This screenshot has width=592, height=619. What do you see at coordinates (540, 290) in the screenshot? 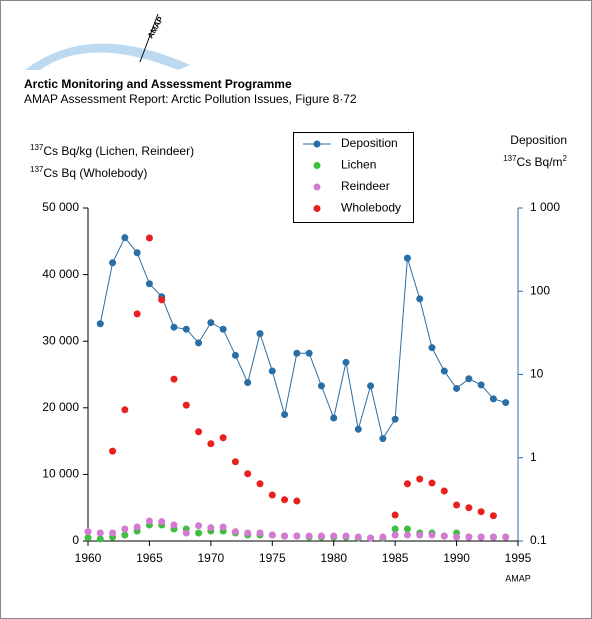
I see `y2-tick-label: 100` at bounding box center [540, 290].